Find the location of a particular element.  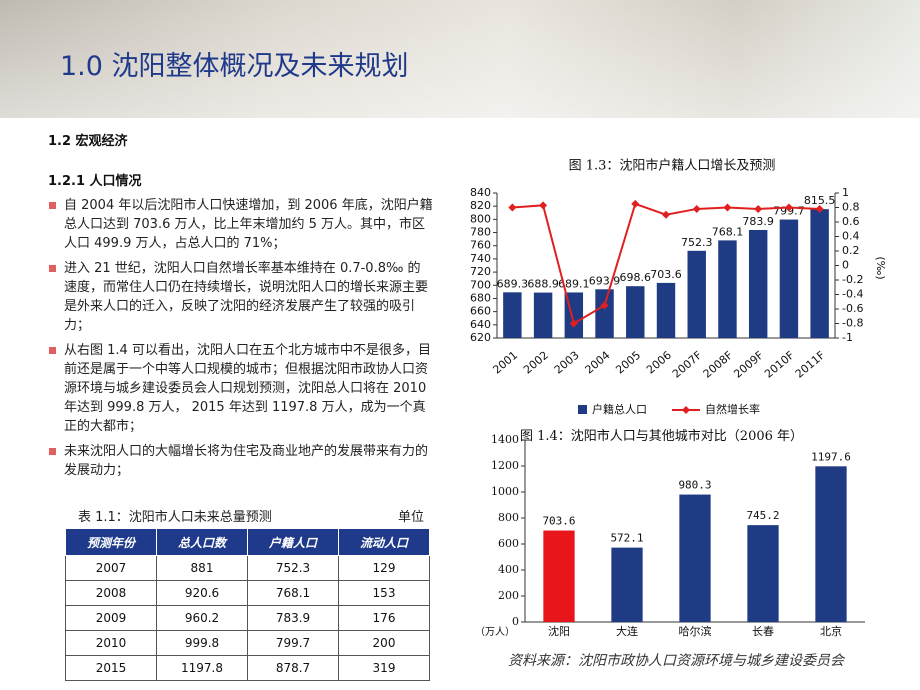

table-cell: 768.1 is located at coordinates (293, 593).